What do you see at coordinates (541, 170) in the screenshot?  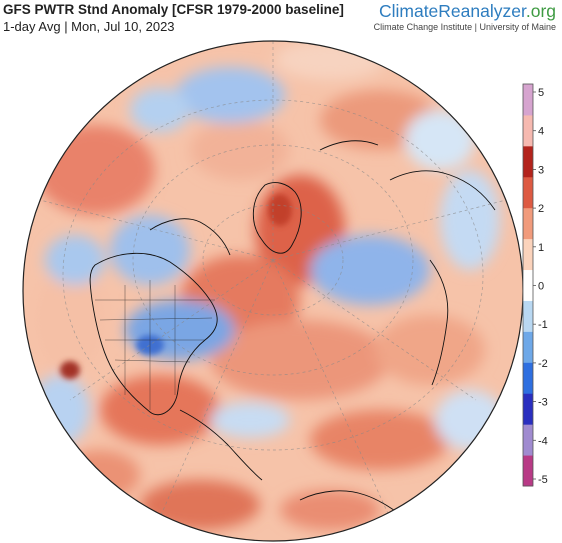 I see `colorbar-tick-label: 3` at bounding box center [541, 170].